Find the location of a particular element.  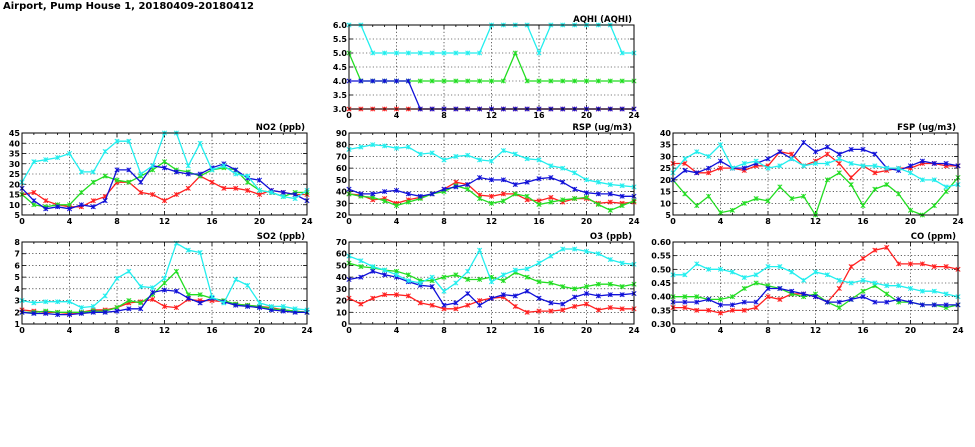

y-tick-label: 3 is located at coordinates (17, 301).